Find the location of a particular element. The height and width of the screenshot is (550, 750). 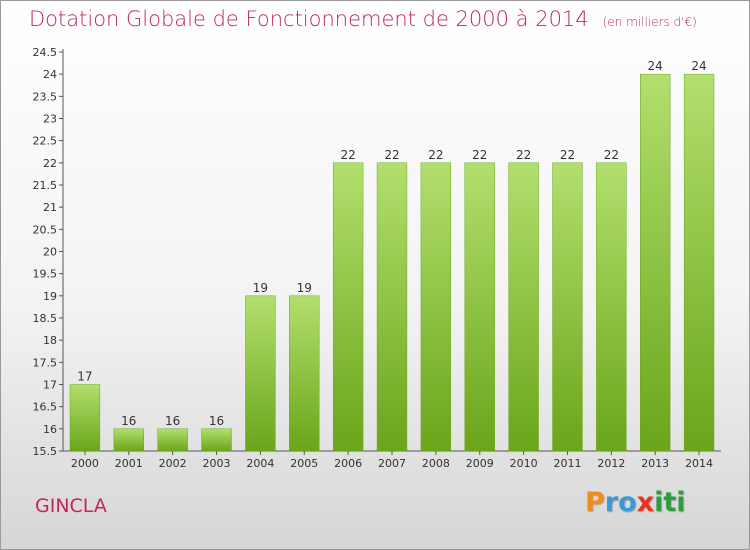

bar-2011 is located at coordinates (567, 307).